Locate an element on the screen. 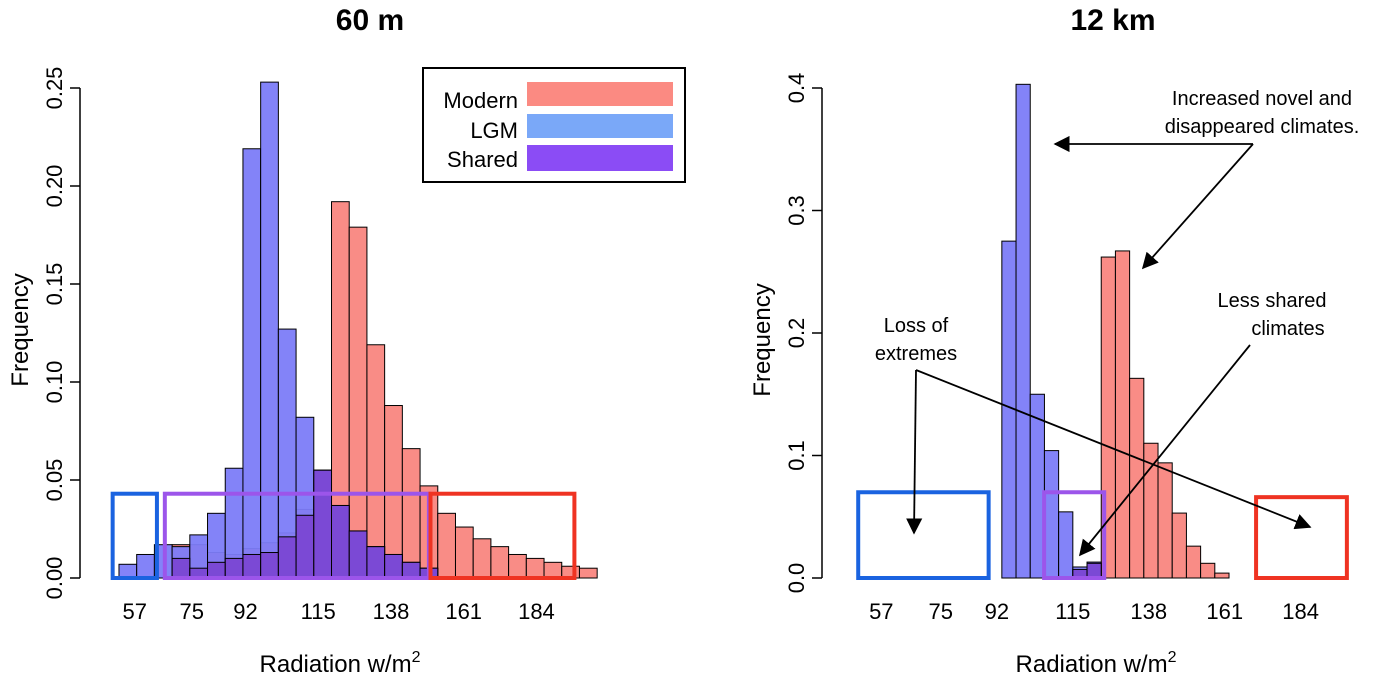 The height and width of the screenshot is (680, 1383). y-tick-label: 0.4 is located at coordinates (796, 88).